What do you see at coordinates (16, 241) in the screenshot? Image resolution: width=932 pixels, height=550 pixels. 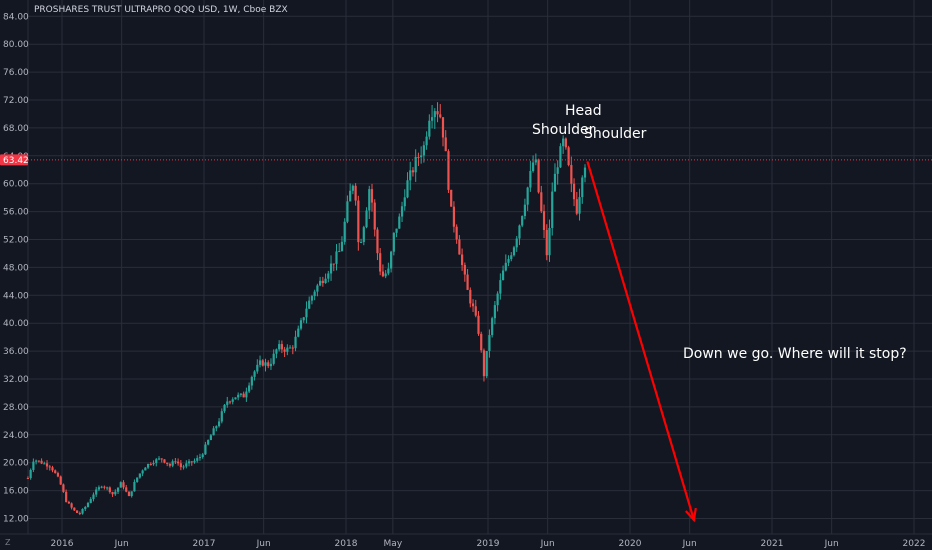 I see `y-tick-label: 52.00` at bounding box center [16, 241].